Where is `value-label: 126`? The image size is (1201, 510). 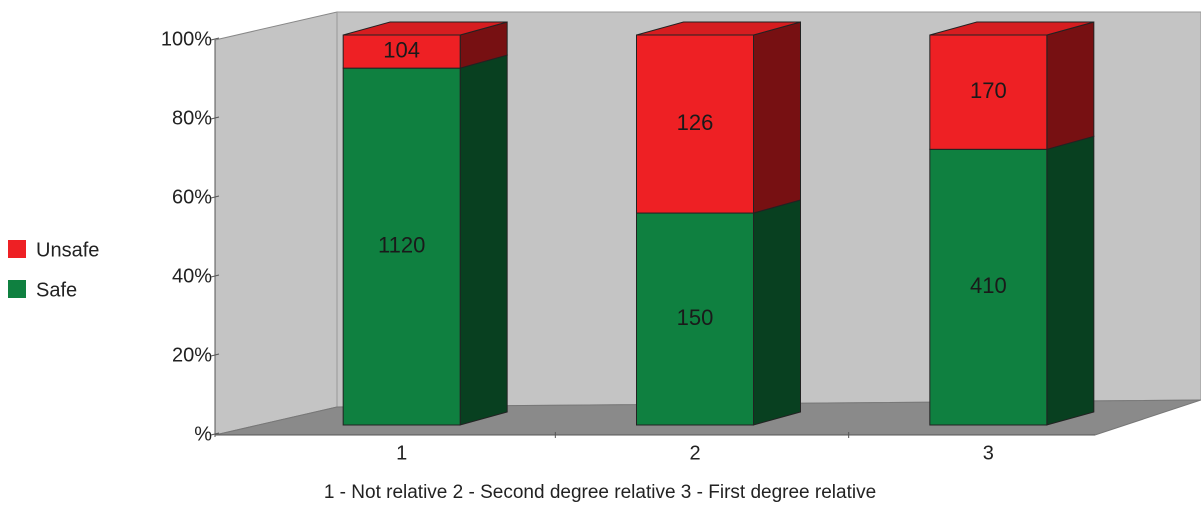 value-label: 126 is located at coordinates (695, 122).